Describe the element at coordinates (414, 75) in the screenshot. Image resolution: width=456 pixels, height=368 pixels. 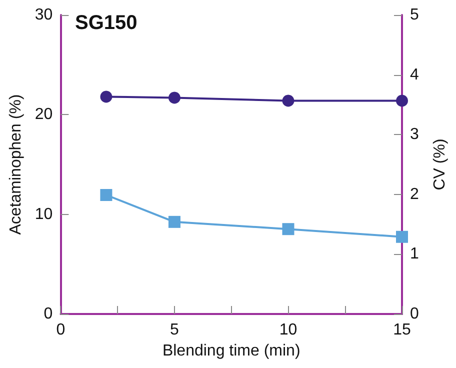
I see `y2-tick-label: 4` at that location.